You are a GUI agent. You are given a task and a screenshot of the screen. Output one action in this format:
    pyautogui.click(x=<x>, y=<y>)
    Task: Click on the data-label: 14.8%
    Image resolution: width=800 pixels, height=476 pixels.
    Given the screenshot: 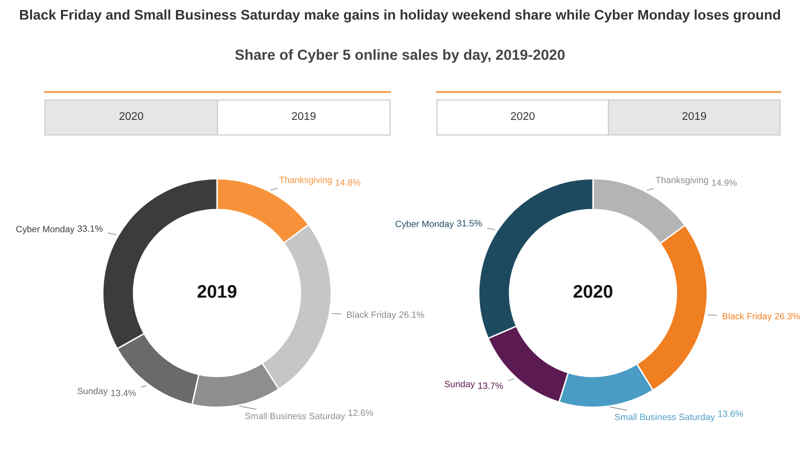 What is the action you would take?
    pyautogui.click(x=348, y=182)
    